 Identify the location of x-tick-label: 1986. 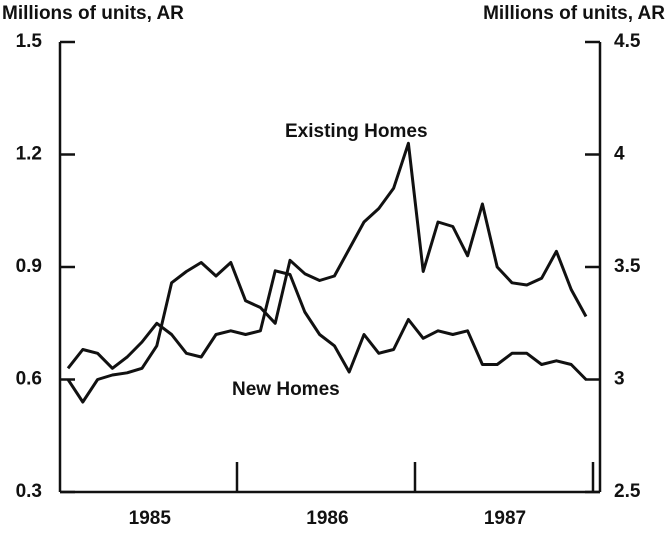
(327, 518).